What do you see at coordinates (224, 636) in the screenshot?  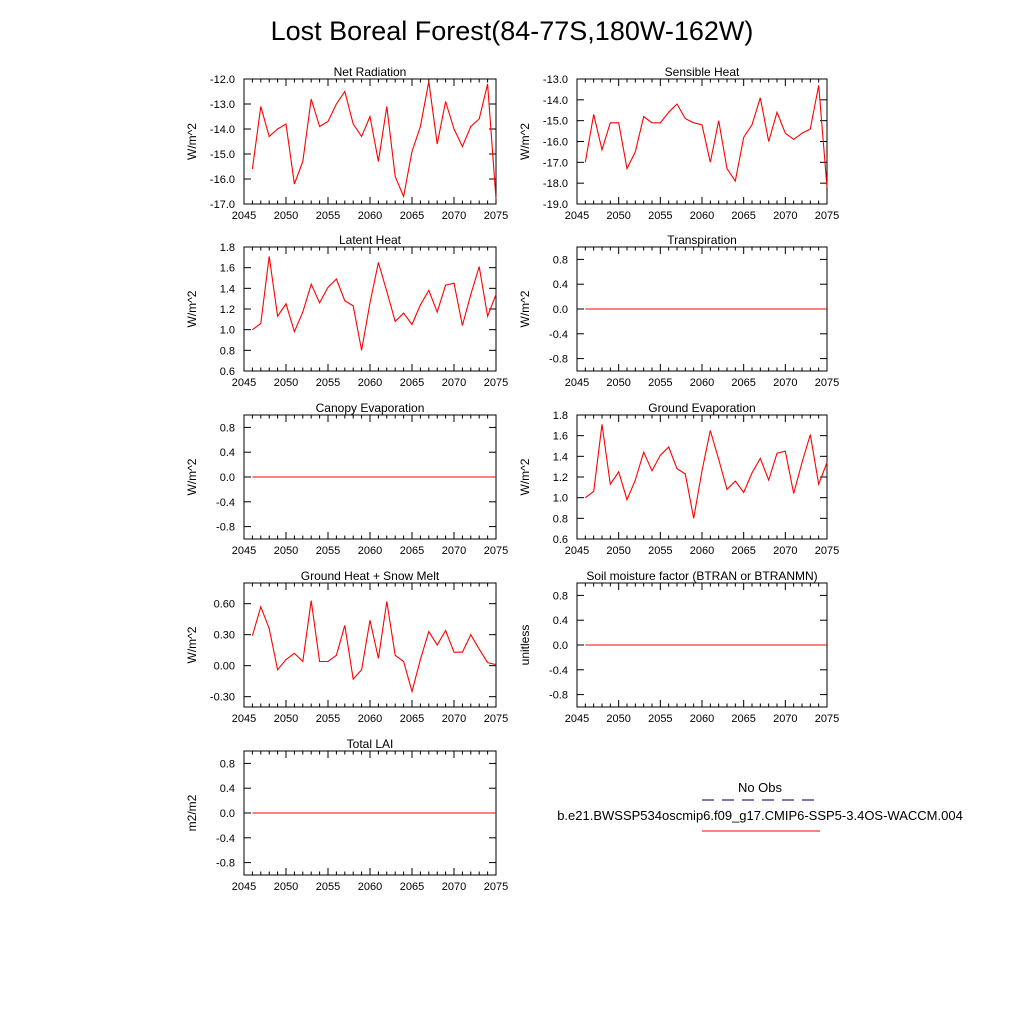 I see `y-tick-label: 0.30` at bounding box center [224, 636].